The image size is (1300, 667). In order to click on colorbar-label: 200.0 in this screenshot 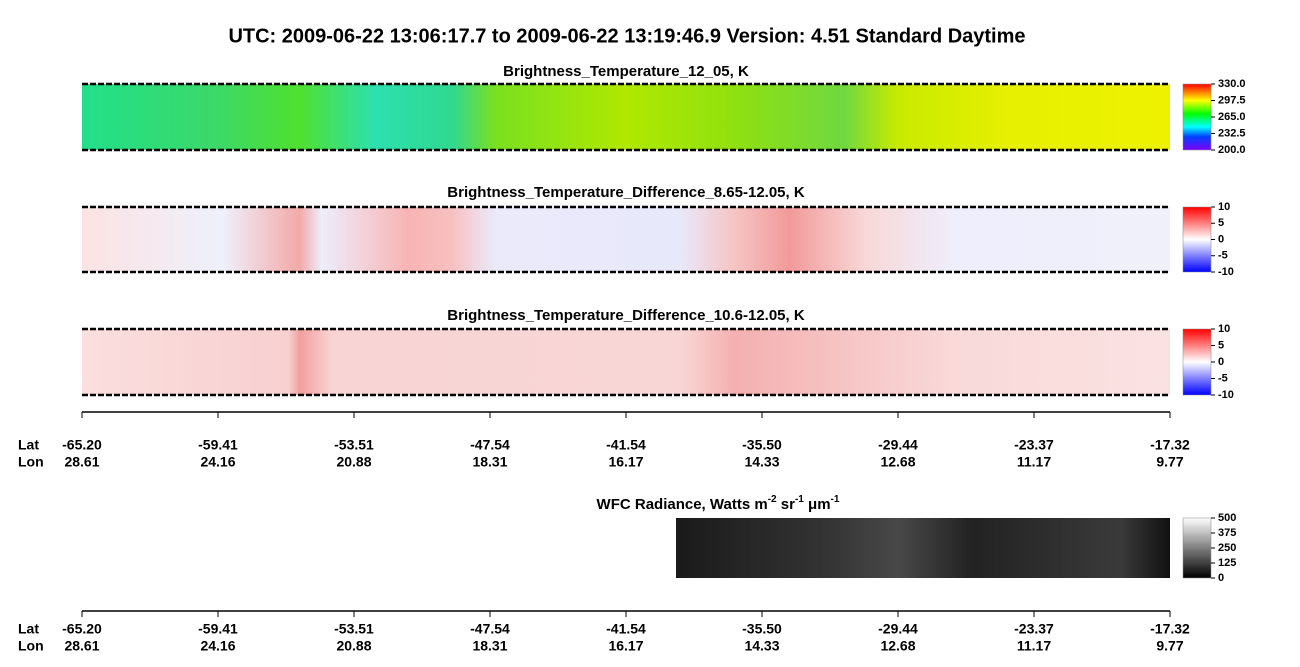, I will do `click(1232, 150)`.